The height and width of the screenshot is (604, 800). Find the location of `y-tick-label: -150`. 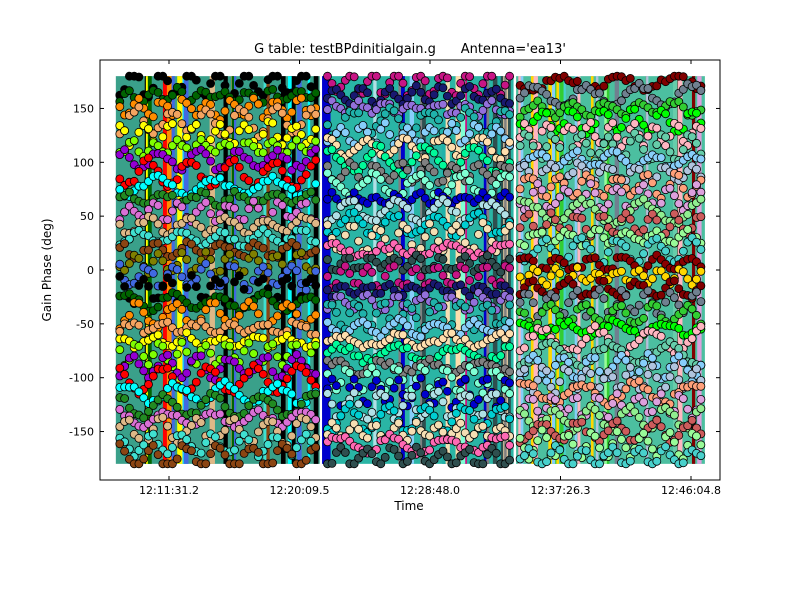

y-tick-label: -150 is located at coordinates (81, 432).